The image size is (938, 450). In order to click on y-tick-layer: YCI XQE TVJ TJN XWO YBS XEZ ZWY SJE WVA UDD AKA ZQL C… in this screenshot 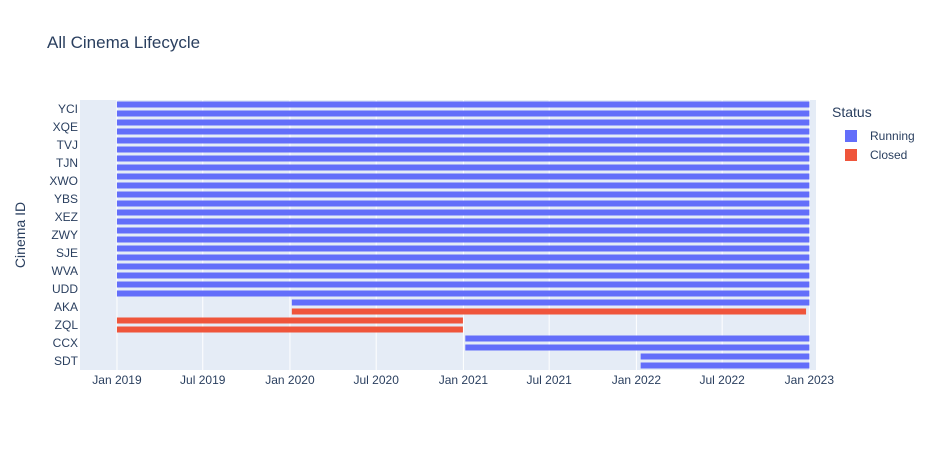, I will do `click(63, 235)`.